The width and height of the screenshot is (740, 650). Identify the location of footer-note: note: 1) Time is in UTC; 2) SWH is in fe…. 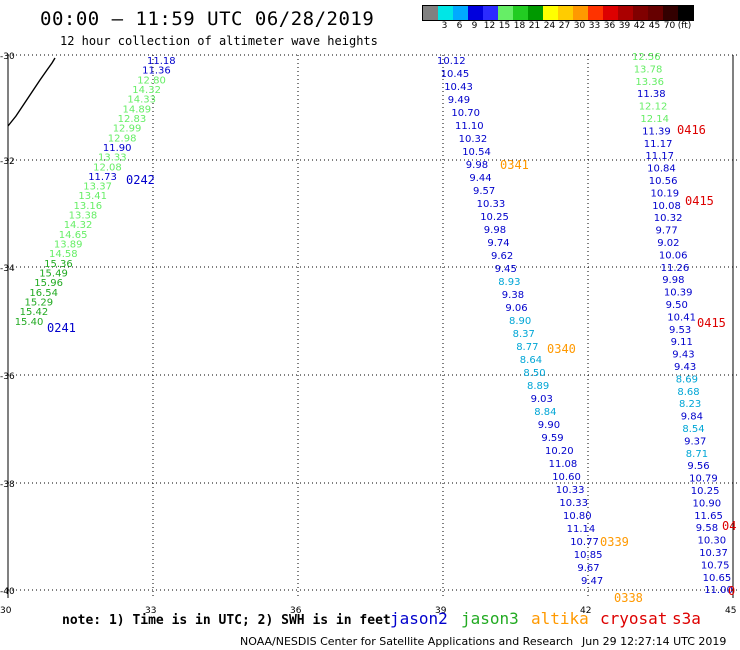
(226, 620).